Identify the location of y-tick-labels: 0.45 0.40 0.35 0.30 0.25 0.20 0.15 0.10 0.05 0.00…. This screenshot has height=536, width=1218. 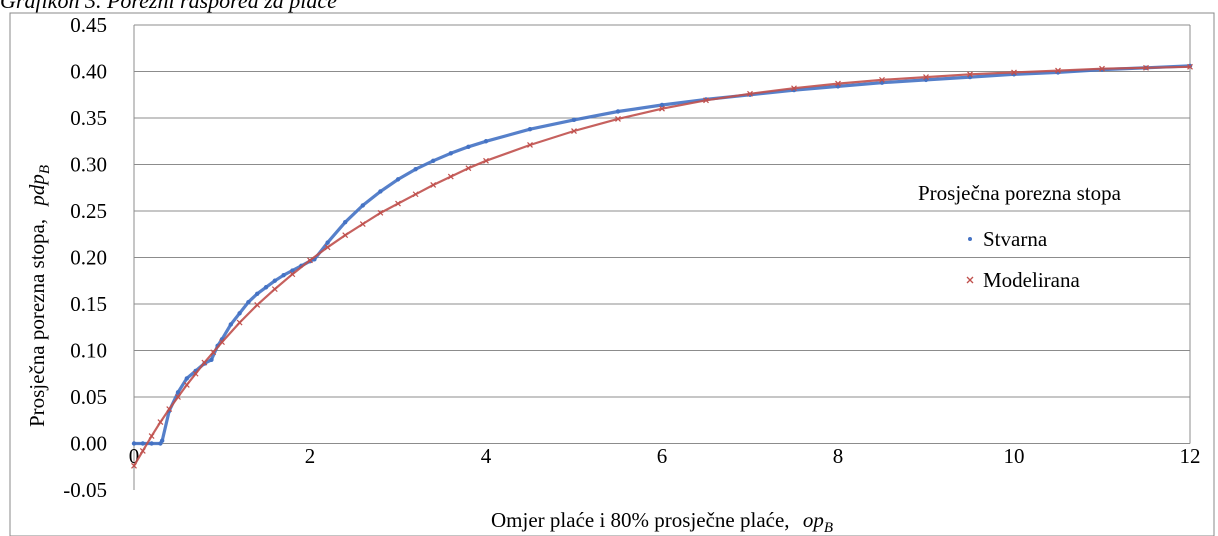
(85, 257).